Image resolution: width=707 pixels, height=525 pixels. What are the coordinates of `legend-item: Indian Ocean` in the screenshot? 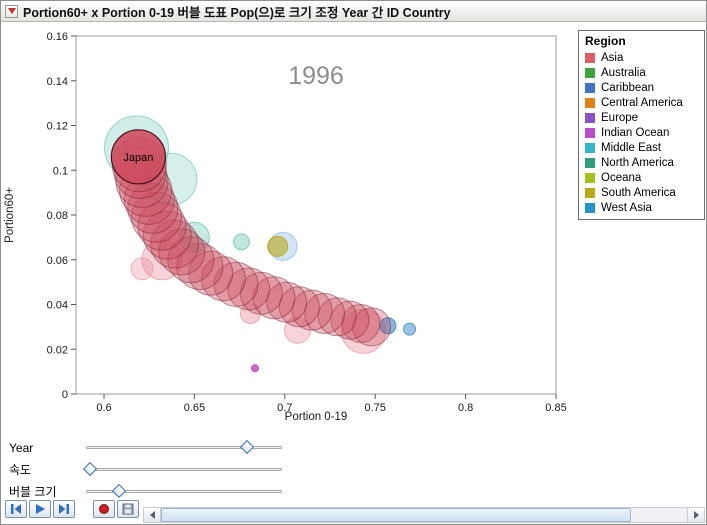 It's located at (642, 132).